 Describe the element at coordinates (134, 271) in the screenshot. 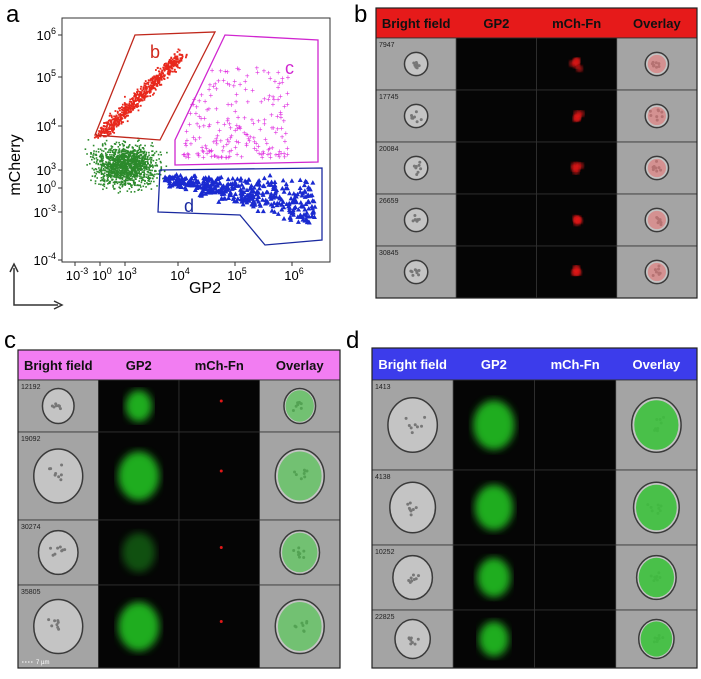

I see `tick-exponent: 3` at that location.